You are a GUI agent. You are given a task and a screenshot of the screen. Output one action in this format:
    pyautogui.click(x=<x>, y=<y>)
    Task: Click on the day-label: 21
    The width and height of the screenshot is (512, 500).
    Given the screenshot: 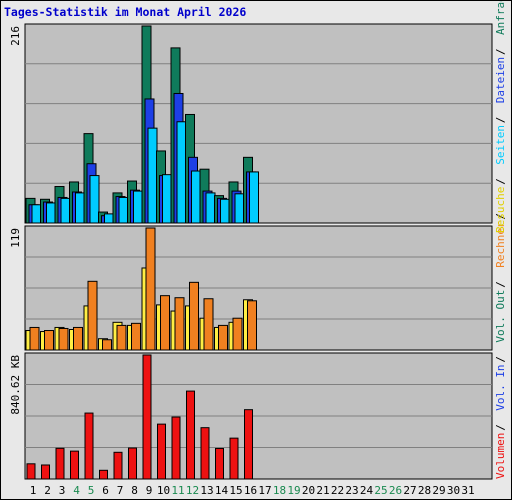 What is the action you would take?
    pyautogui.click(x=322, y=490)
    